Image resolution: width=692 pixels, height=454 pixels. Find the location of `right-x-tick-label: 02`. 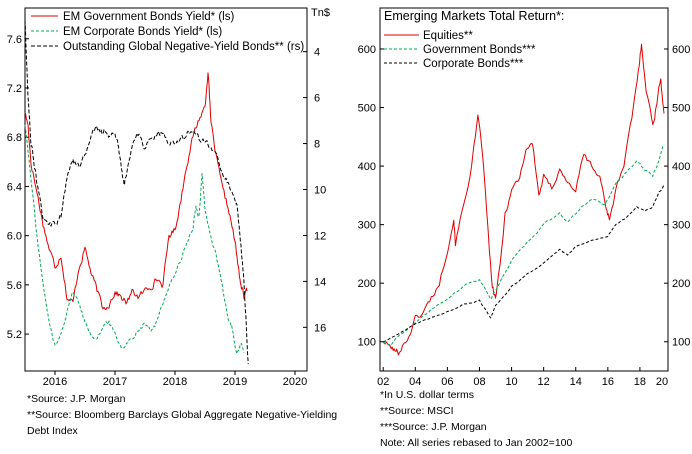

right-x-tick-label: 02 is located at coordinates (383, 382).